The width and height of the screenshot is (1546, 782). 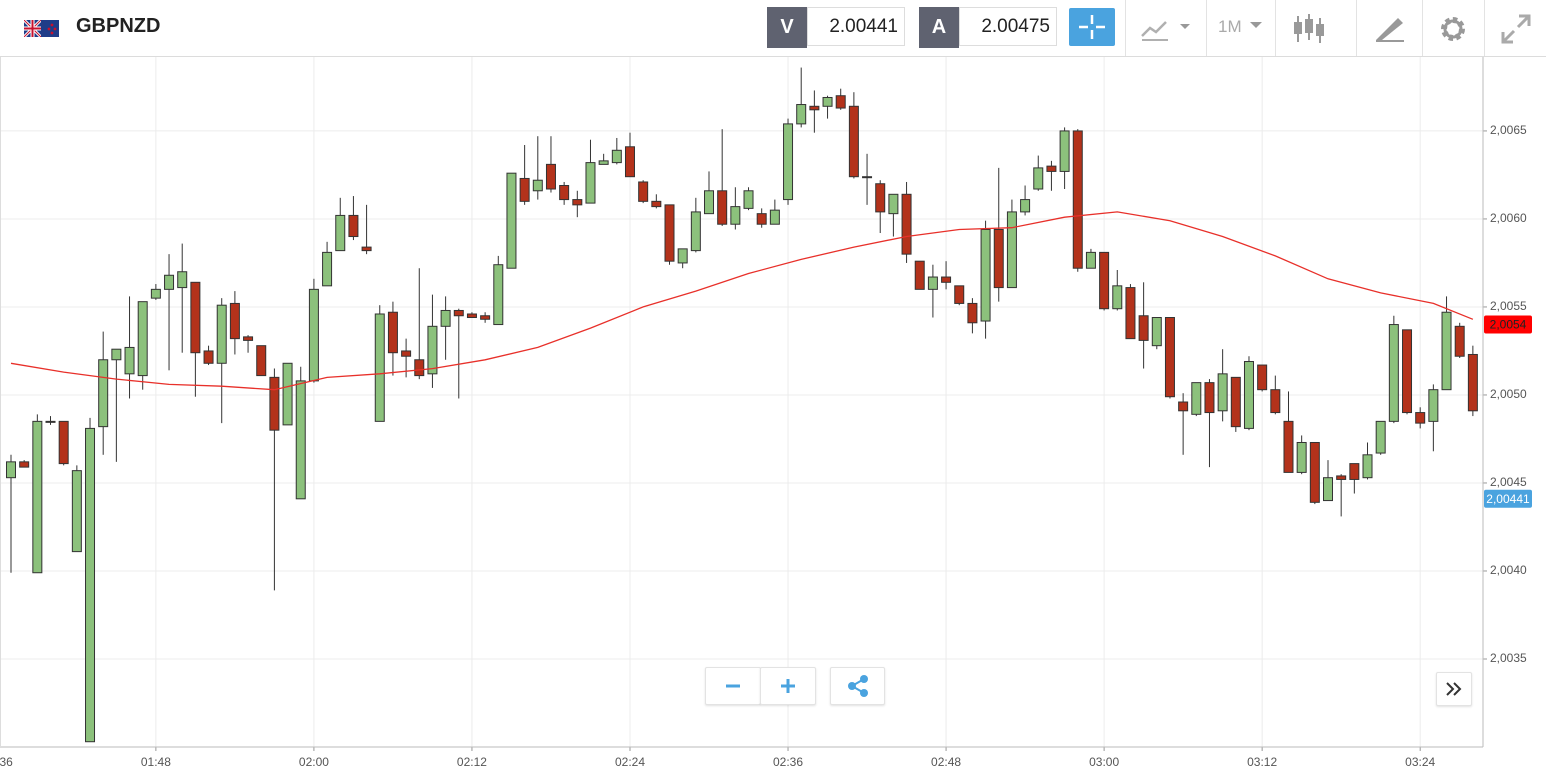 I want to click on x-tick-label: 02:48, so click(x=946, y=762).